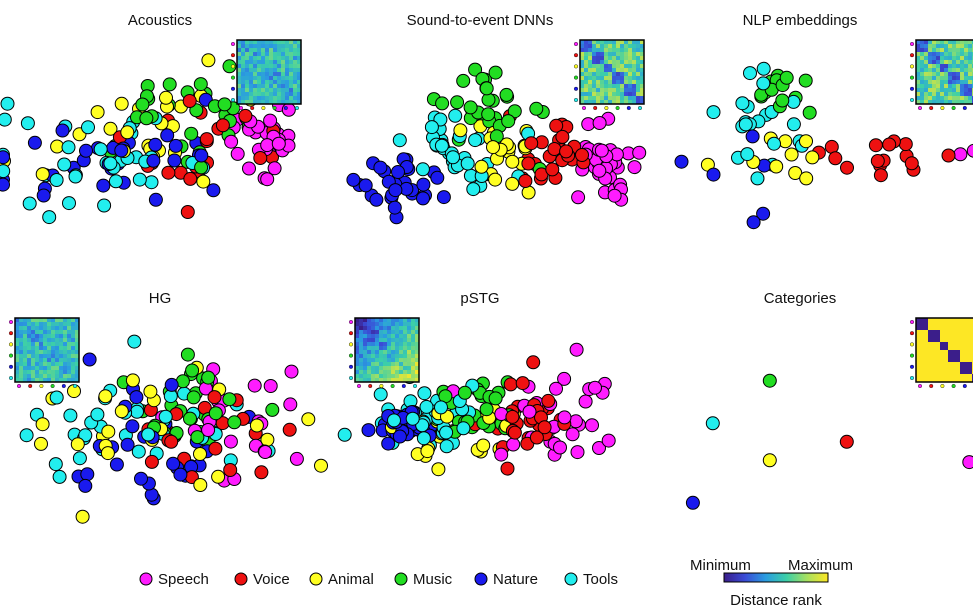 This screenshot has width=973, height=611. What do you see at coordinates (215, 448) in the screenshot?
I see `point-voice` at bounding box center [215, 448].